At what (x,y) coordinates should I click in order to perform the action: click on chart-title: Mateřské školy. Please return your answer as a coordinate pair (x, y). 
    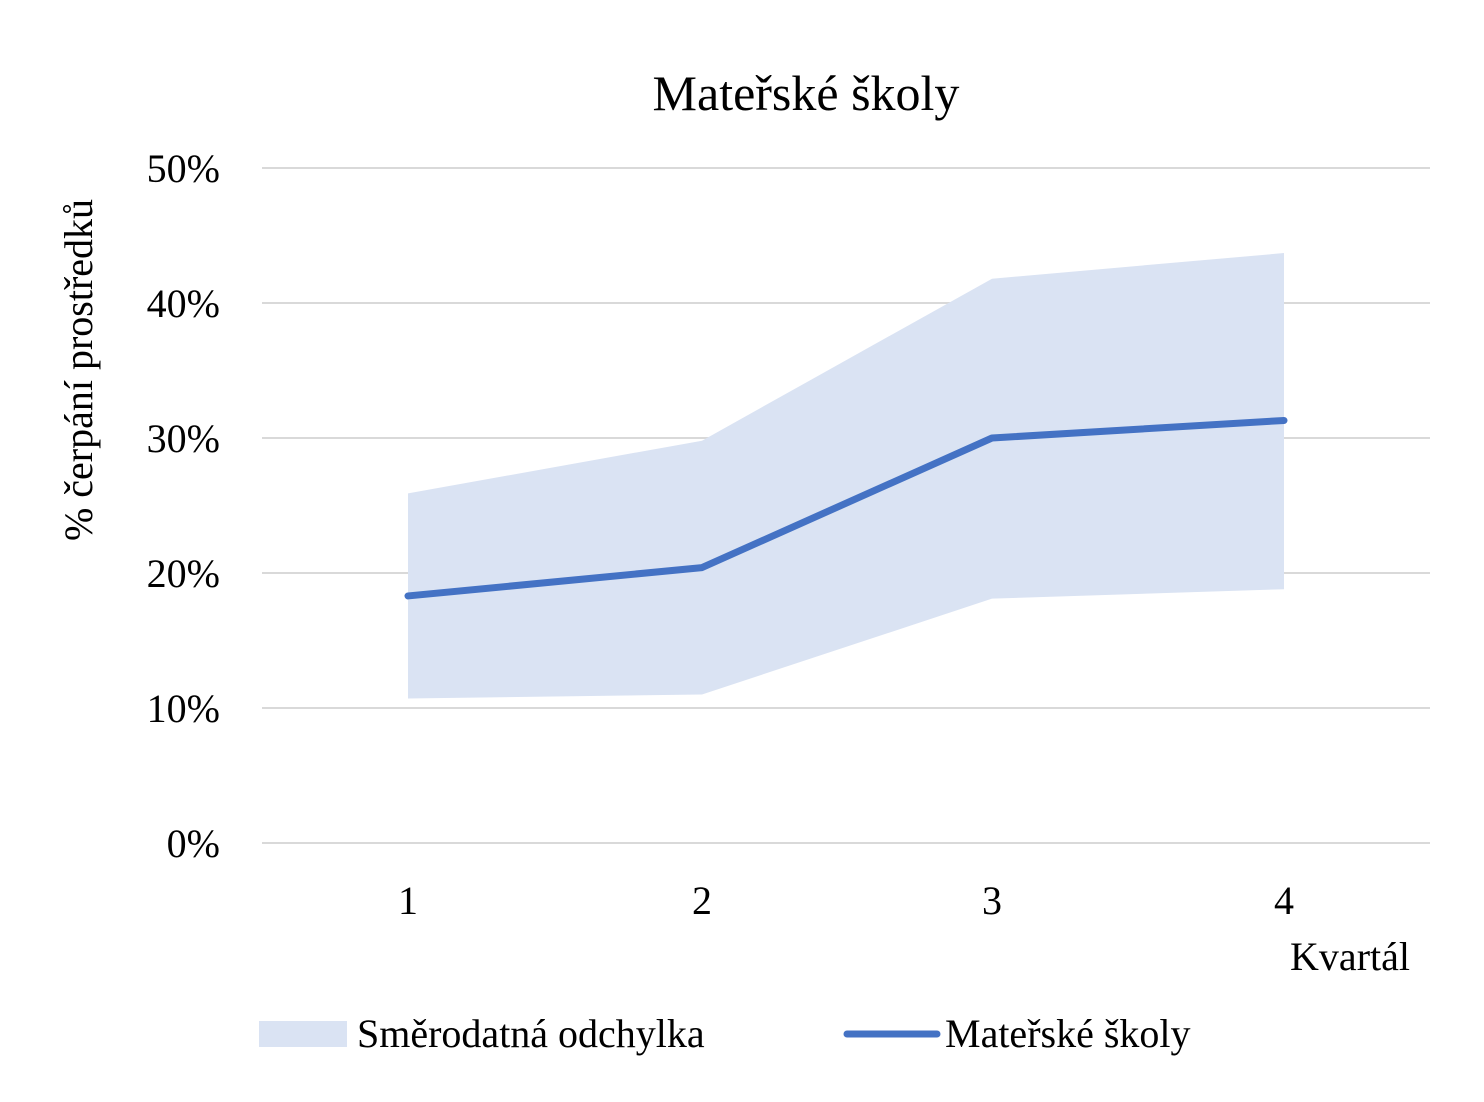
    Looking at the image, I should click on (806, 93).